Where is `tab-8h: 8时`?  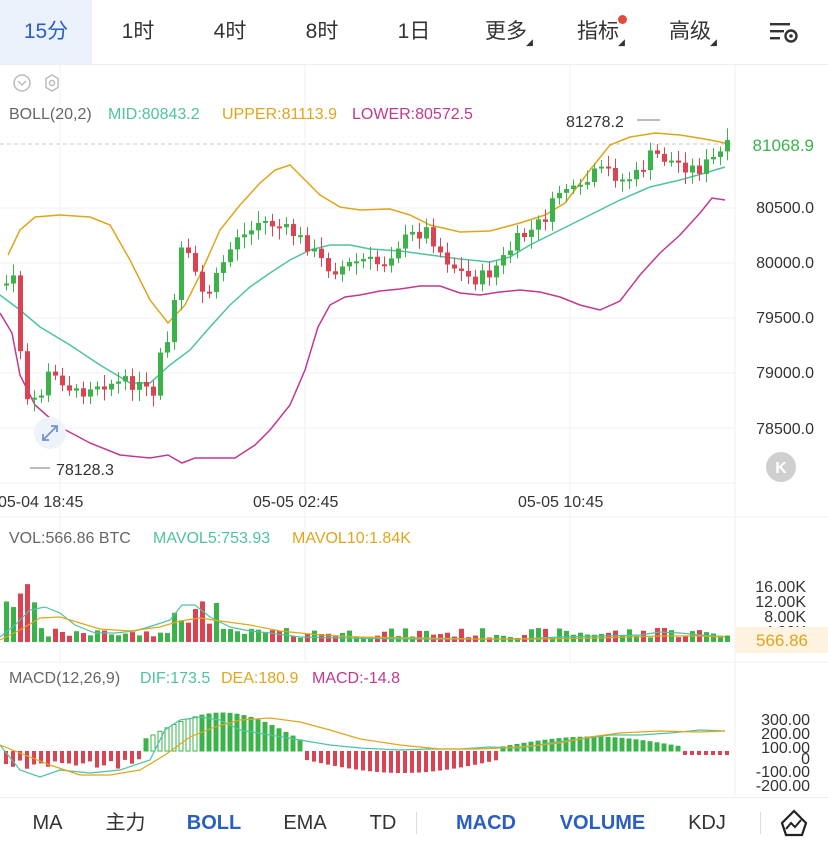
tab-8h: 8时 is located at coordinates (322, 31).